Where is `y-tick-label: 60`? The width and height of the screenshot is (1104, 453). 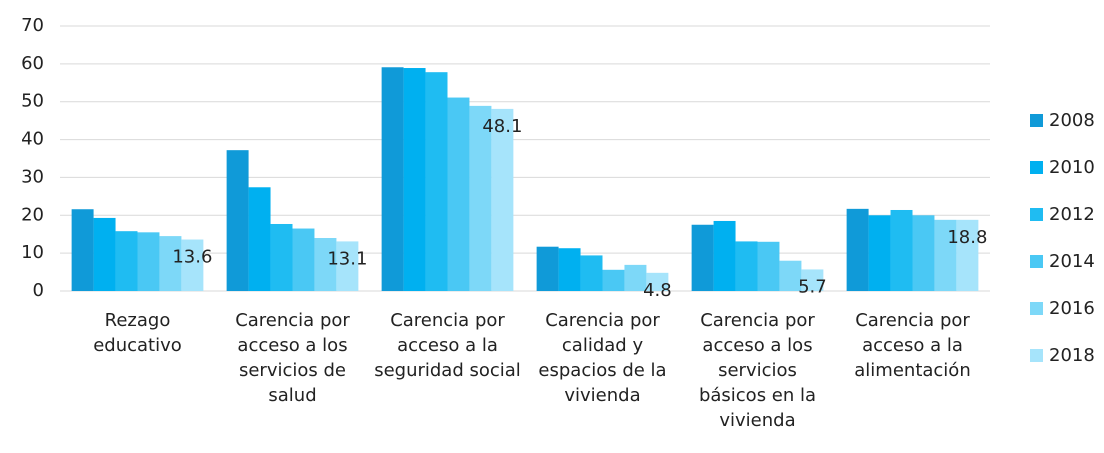 y-tick-label: 60 is located at coordinates (32, 63).